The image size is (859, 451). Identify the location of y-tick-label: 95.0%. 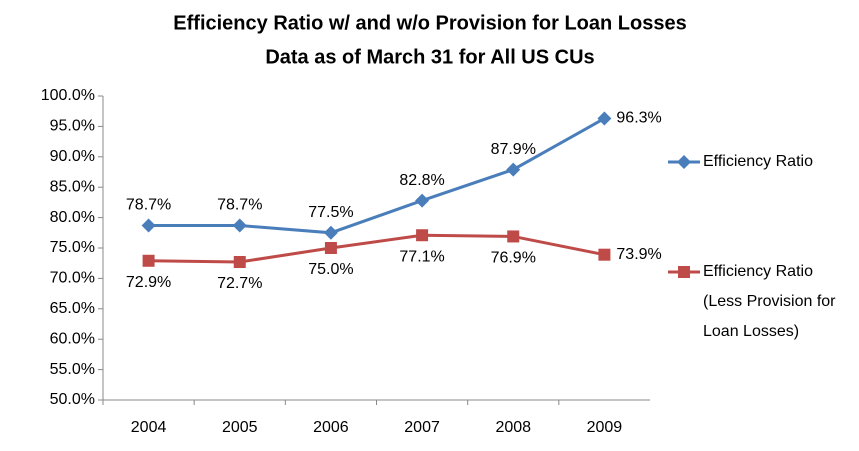
(72, 126).